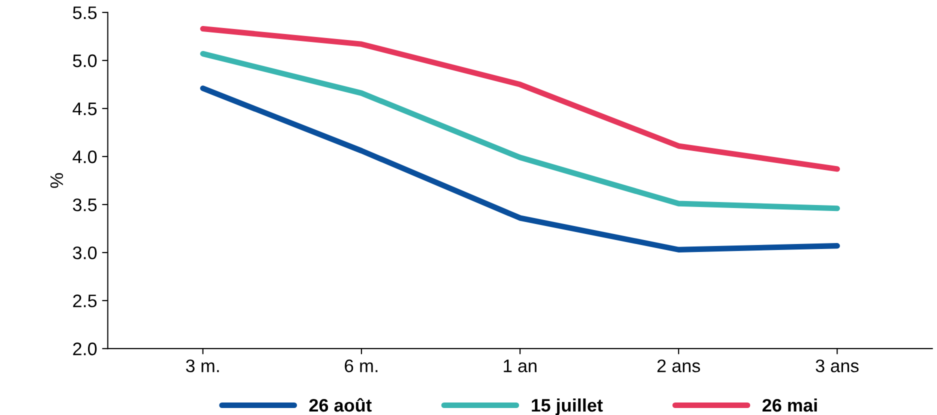  Describe the element at coordinates (85, 301) in the screenshot. I see `y-tick-label: 2.5` at that location.